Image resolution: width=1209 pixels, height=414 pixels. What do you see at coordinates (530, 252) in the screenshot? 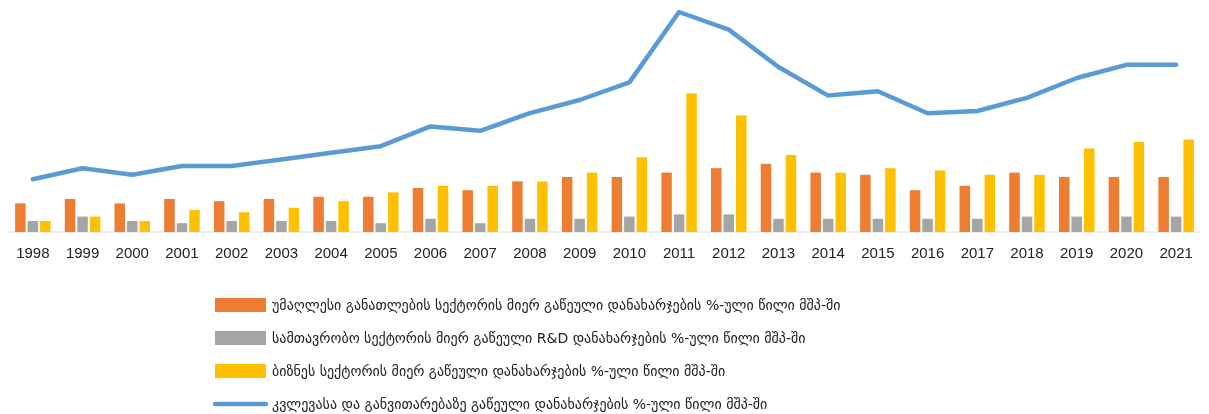
I see `x-tick-label: 2008` at bounding box center [530, 252].